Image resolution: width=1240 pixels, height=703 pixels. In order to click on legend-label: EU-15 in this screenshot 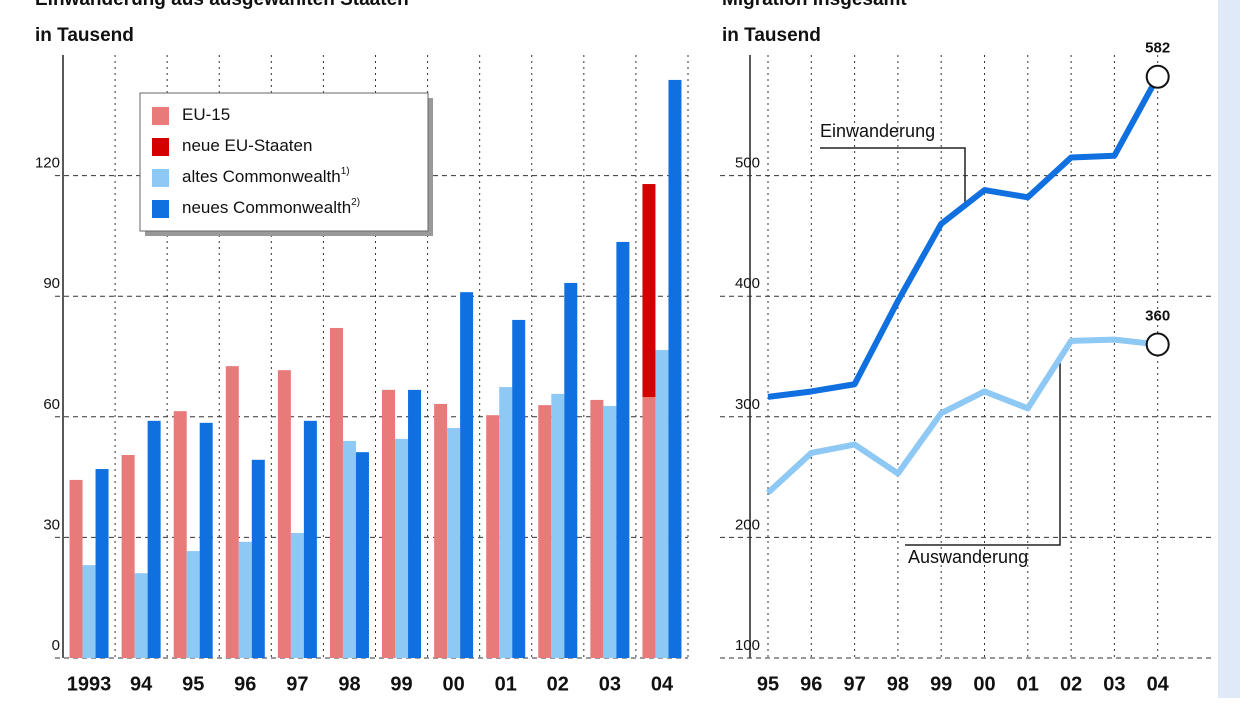, I will do `click(206, 114)`.